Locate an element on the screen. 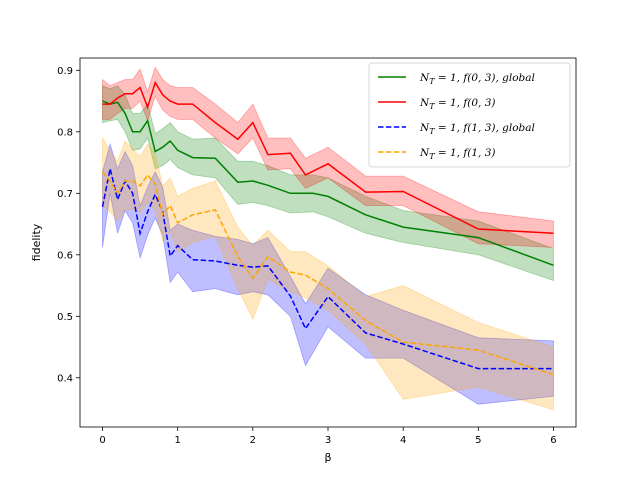  x-tick-label: 0 is located at coordinates (102, 440).